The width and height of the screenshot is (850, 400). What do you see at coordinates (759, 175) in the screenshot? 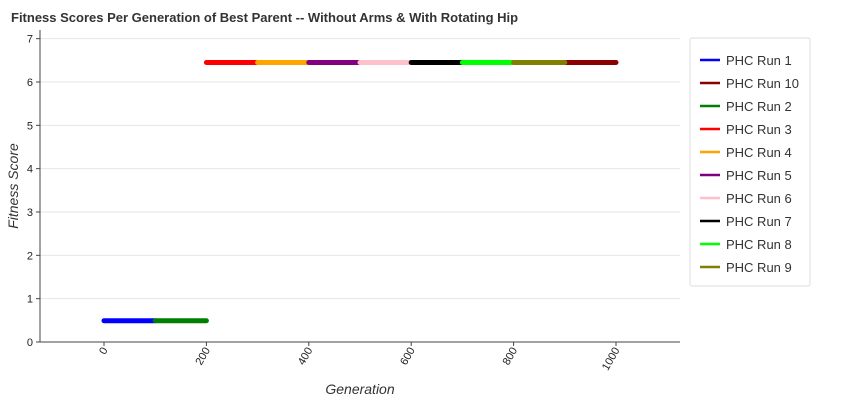
I see `legend-label: PHC Run 5` at bounding box center [759, 175].